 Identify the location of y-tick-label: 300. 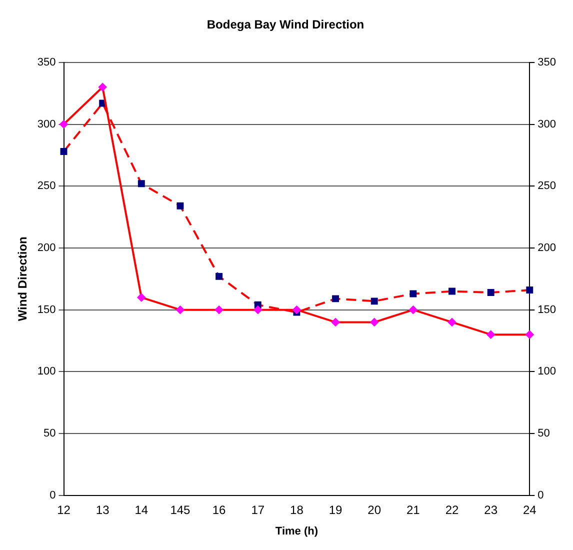
(46, 124).